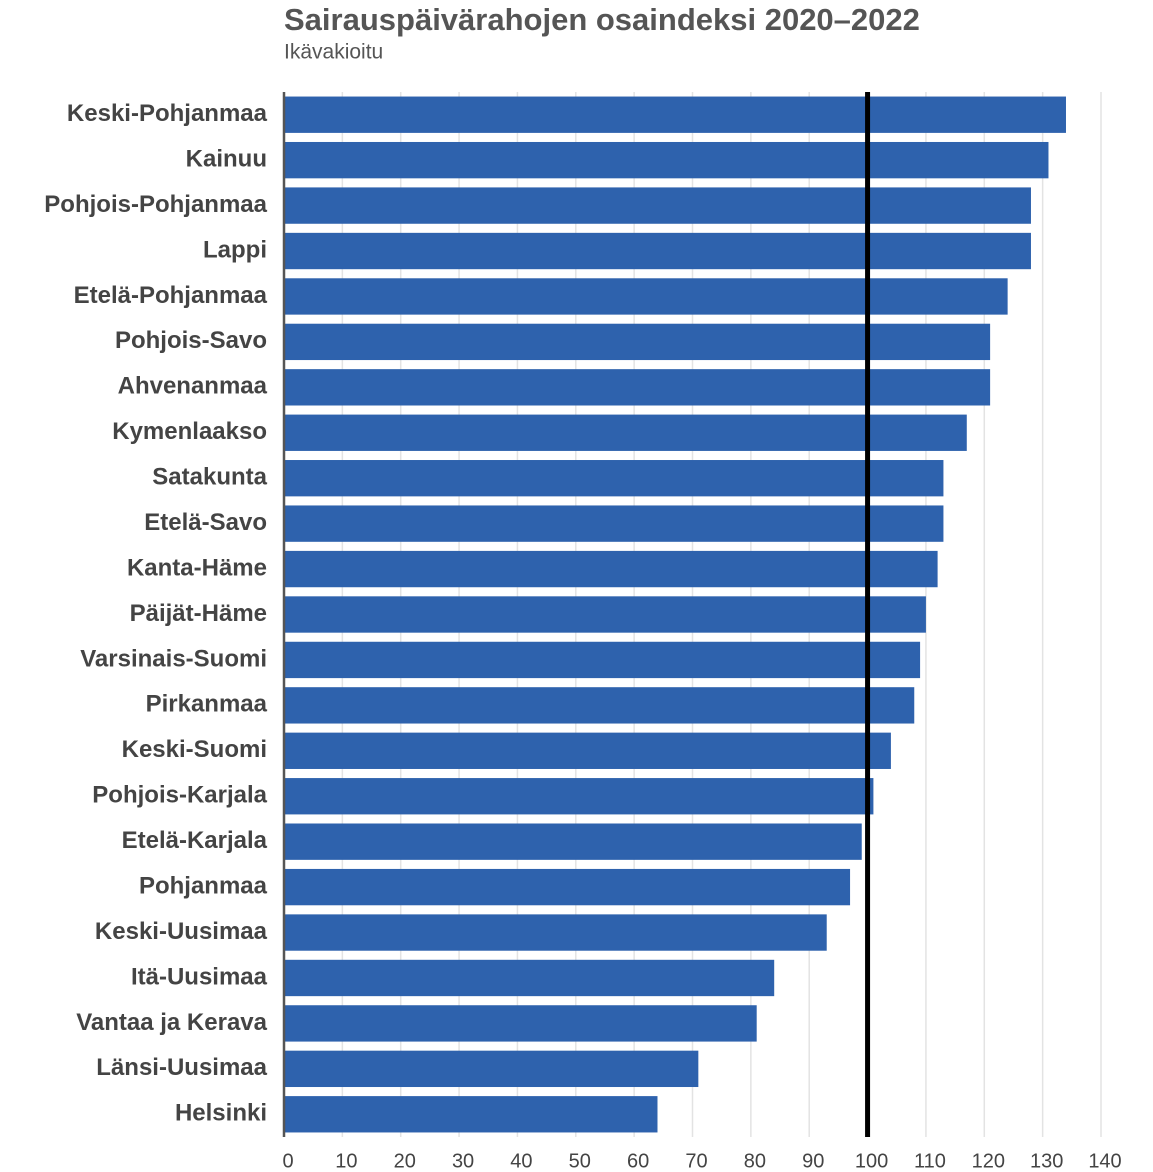 Image resolution: width=1153 pixels, height=1172 pixels. I want to click on x-tick-label: 30, so click(463, 1161).